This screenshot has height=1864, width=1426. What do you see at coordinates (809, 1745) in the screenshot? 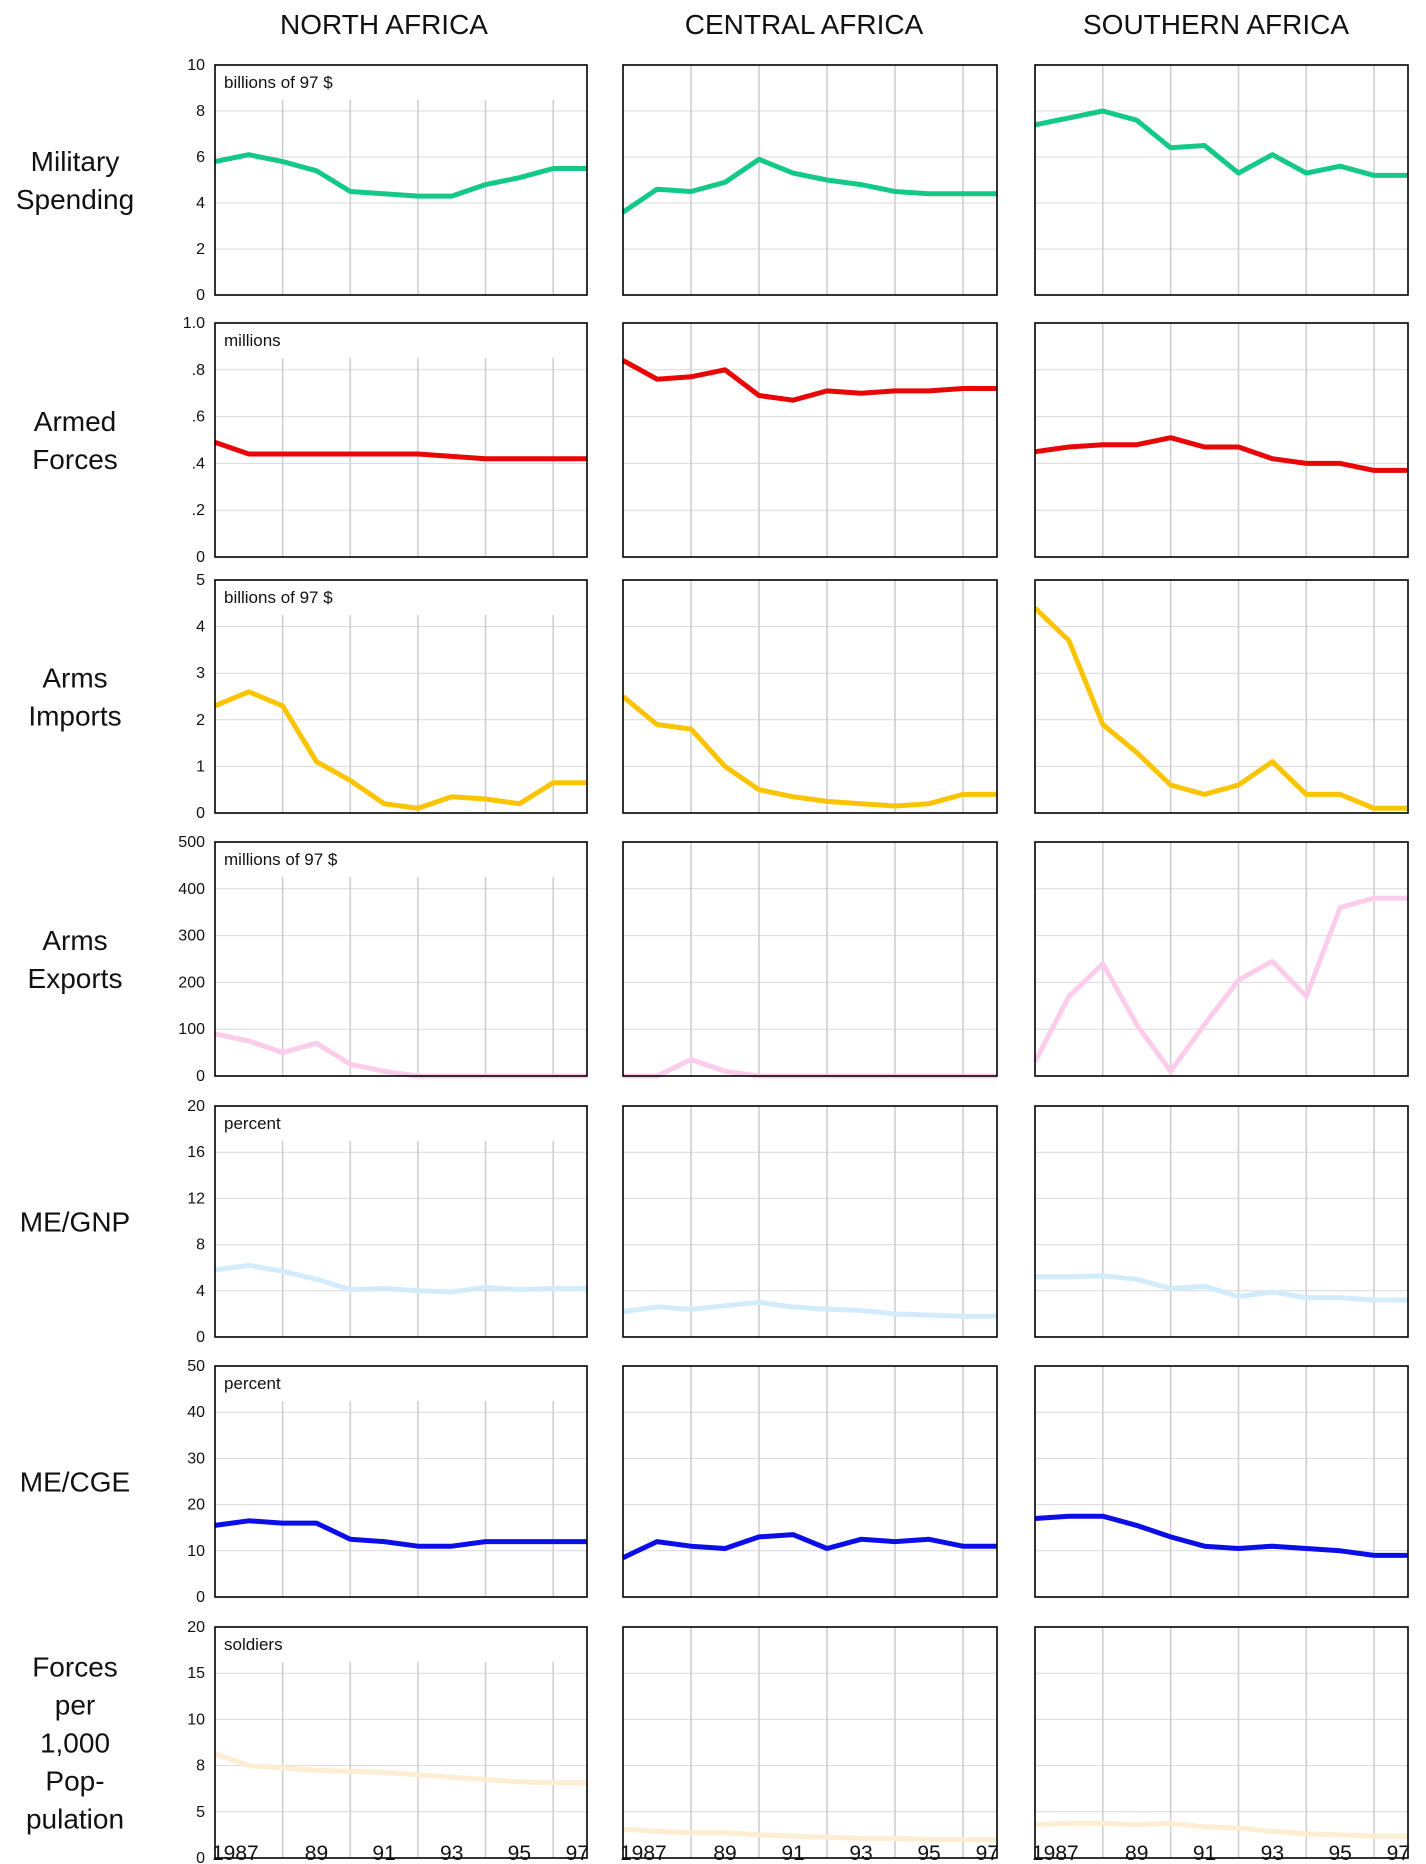
I see `panel-6-1: 1987 89 91 93 95 97` at bounding box center [809, 1745].